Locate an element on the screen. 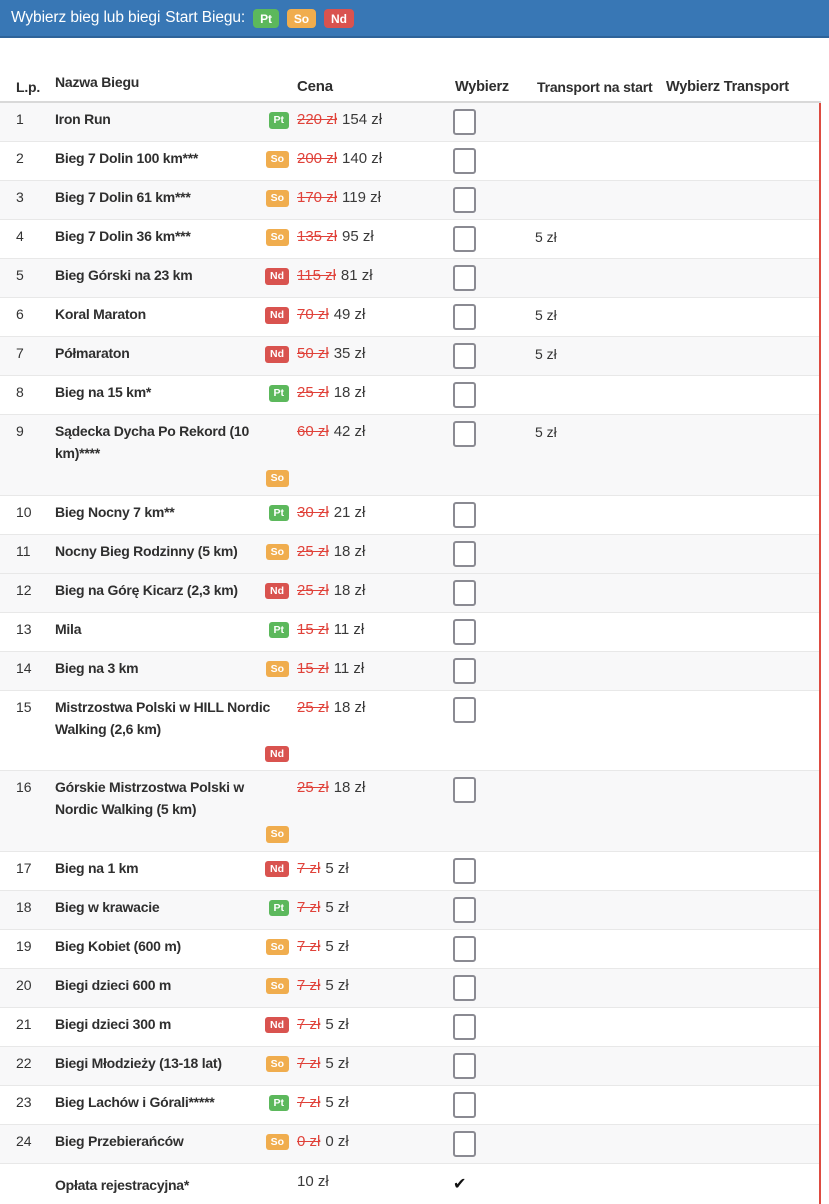 The height and width of the screenshot is (1204, 829). column-header-wybierz-transport: Wybierz Transport is located at coordinates (727, 87).